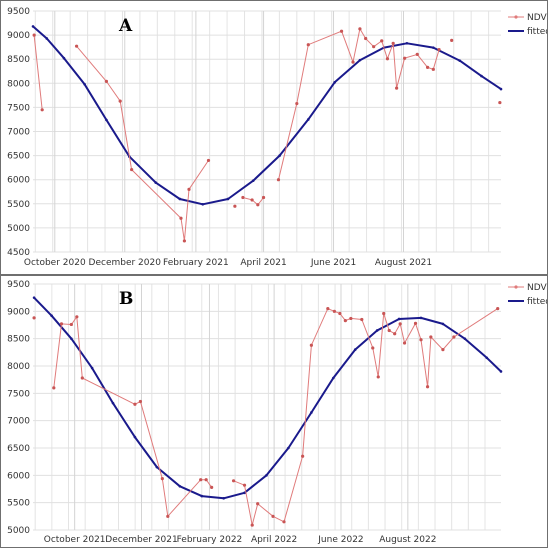 Image resolution: width=550 pixels, height=549 pixels. Describe the element at coordinates (18, 408) in the screenshot. I see `y-axis-b: 5000 5500 6000 6500 7000 7500 8000 8500 9000 9500` at that location.